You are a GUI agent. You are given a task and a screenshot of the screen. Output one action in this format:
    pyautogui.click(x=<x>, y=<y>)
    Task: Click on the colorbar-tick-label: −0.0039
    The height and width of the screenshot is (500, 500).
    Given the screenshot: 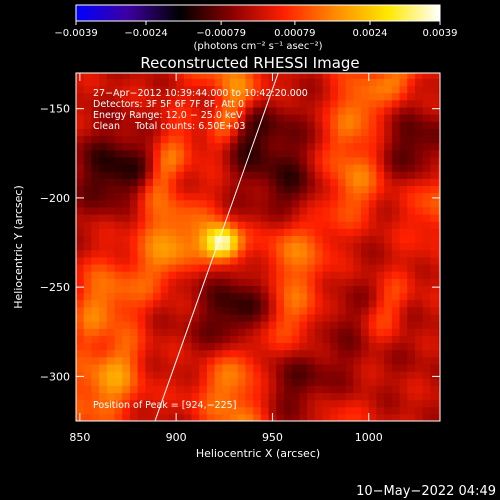 What is the action you would take?
    pyautogui.click(x=75, y=33)
    